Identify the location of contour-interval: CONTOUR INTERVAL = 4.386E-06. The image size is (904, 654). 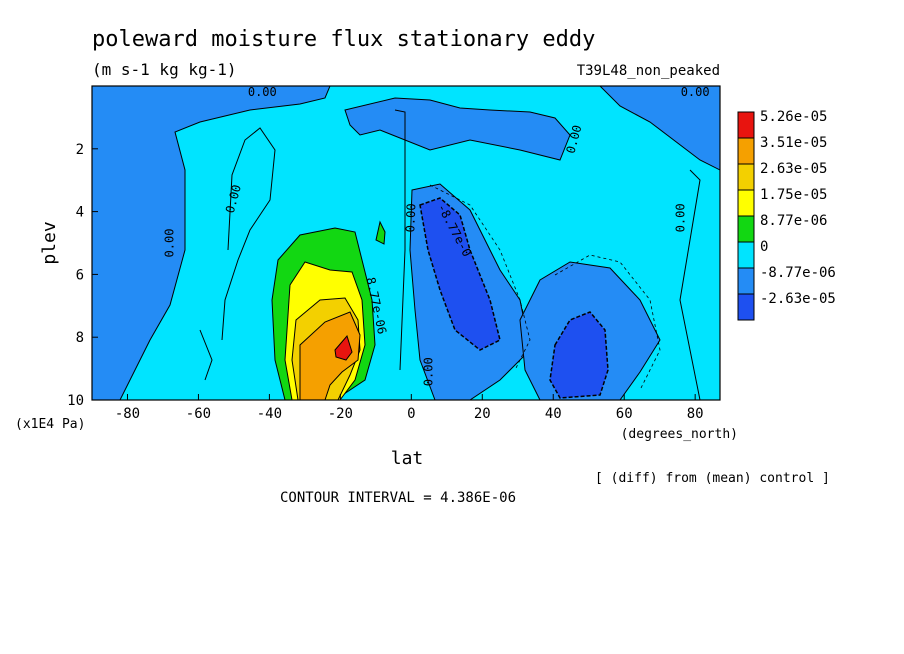
(398, 498).